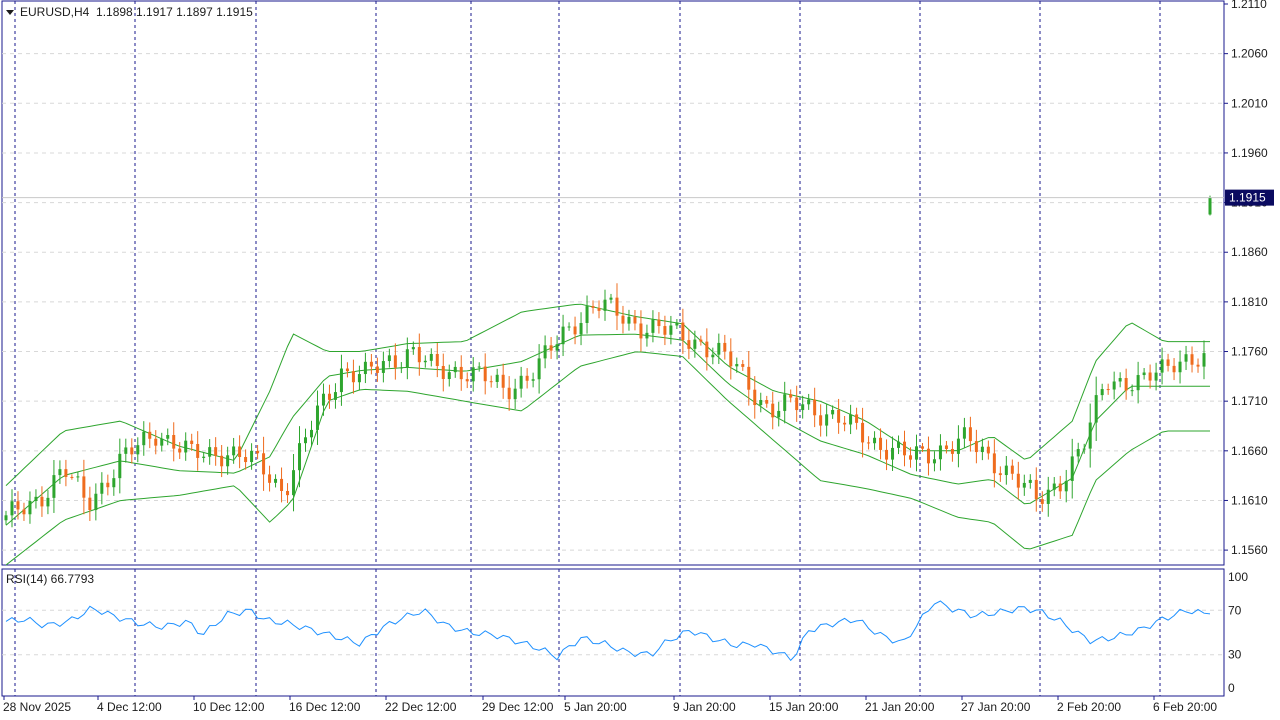 The width and height of the screenshot is (1280, 720). What do you see at coordinates (50, 579) in the screenshot?
I see `indicator-label: RSI(14) 66.7793` at bounding box center [50, 579].